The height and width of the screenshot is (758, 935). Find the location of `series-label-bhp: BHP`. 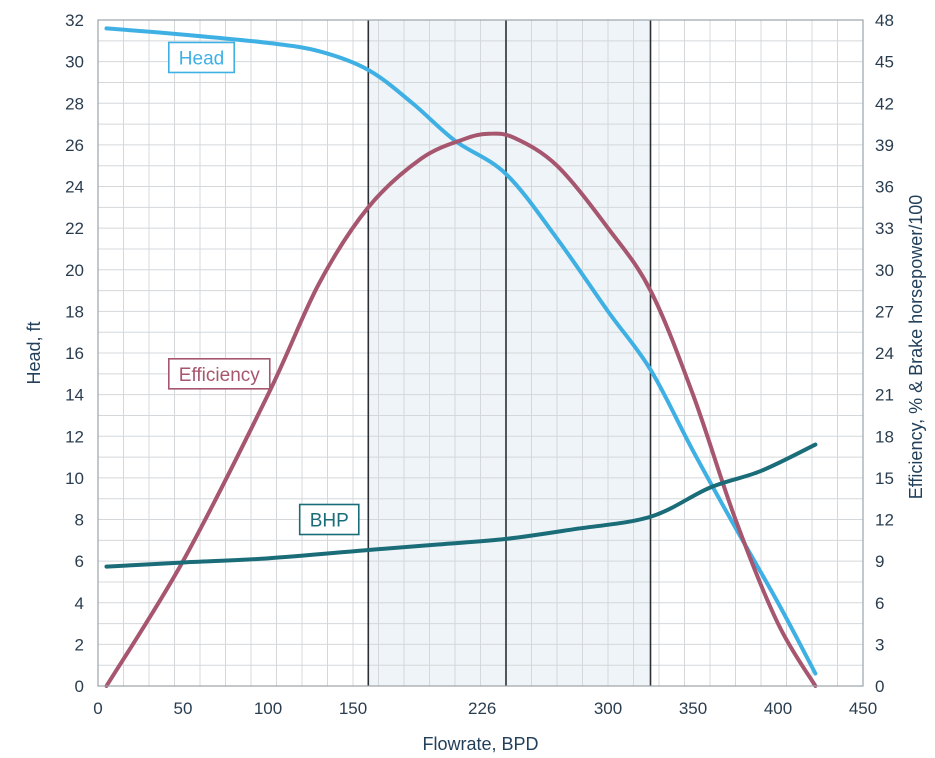

series-label-bhp: BHP is located at coordinates (329, 519).